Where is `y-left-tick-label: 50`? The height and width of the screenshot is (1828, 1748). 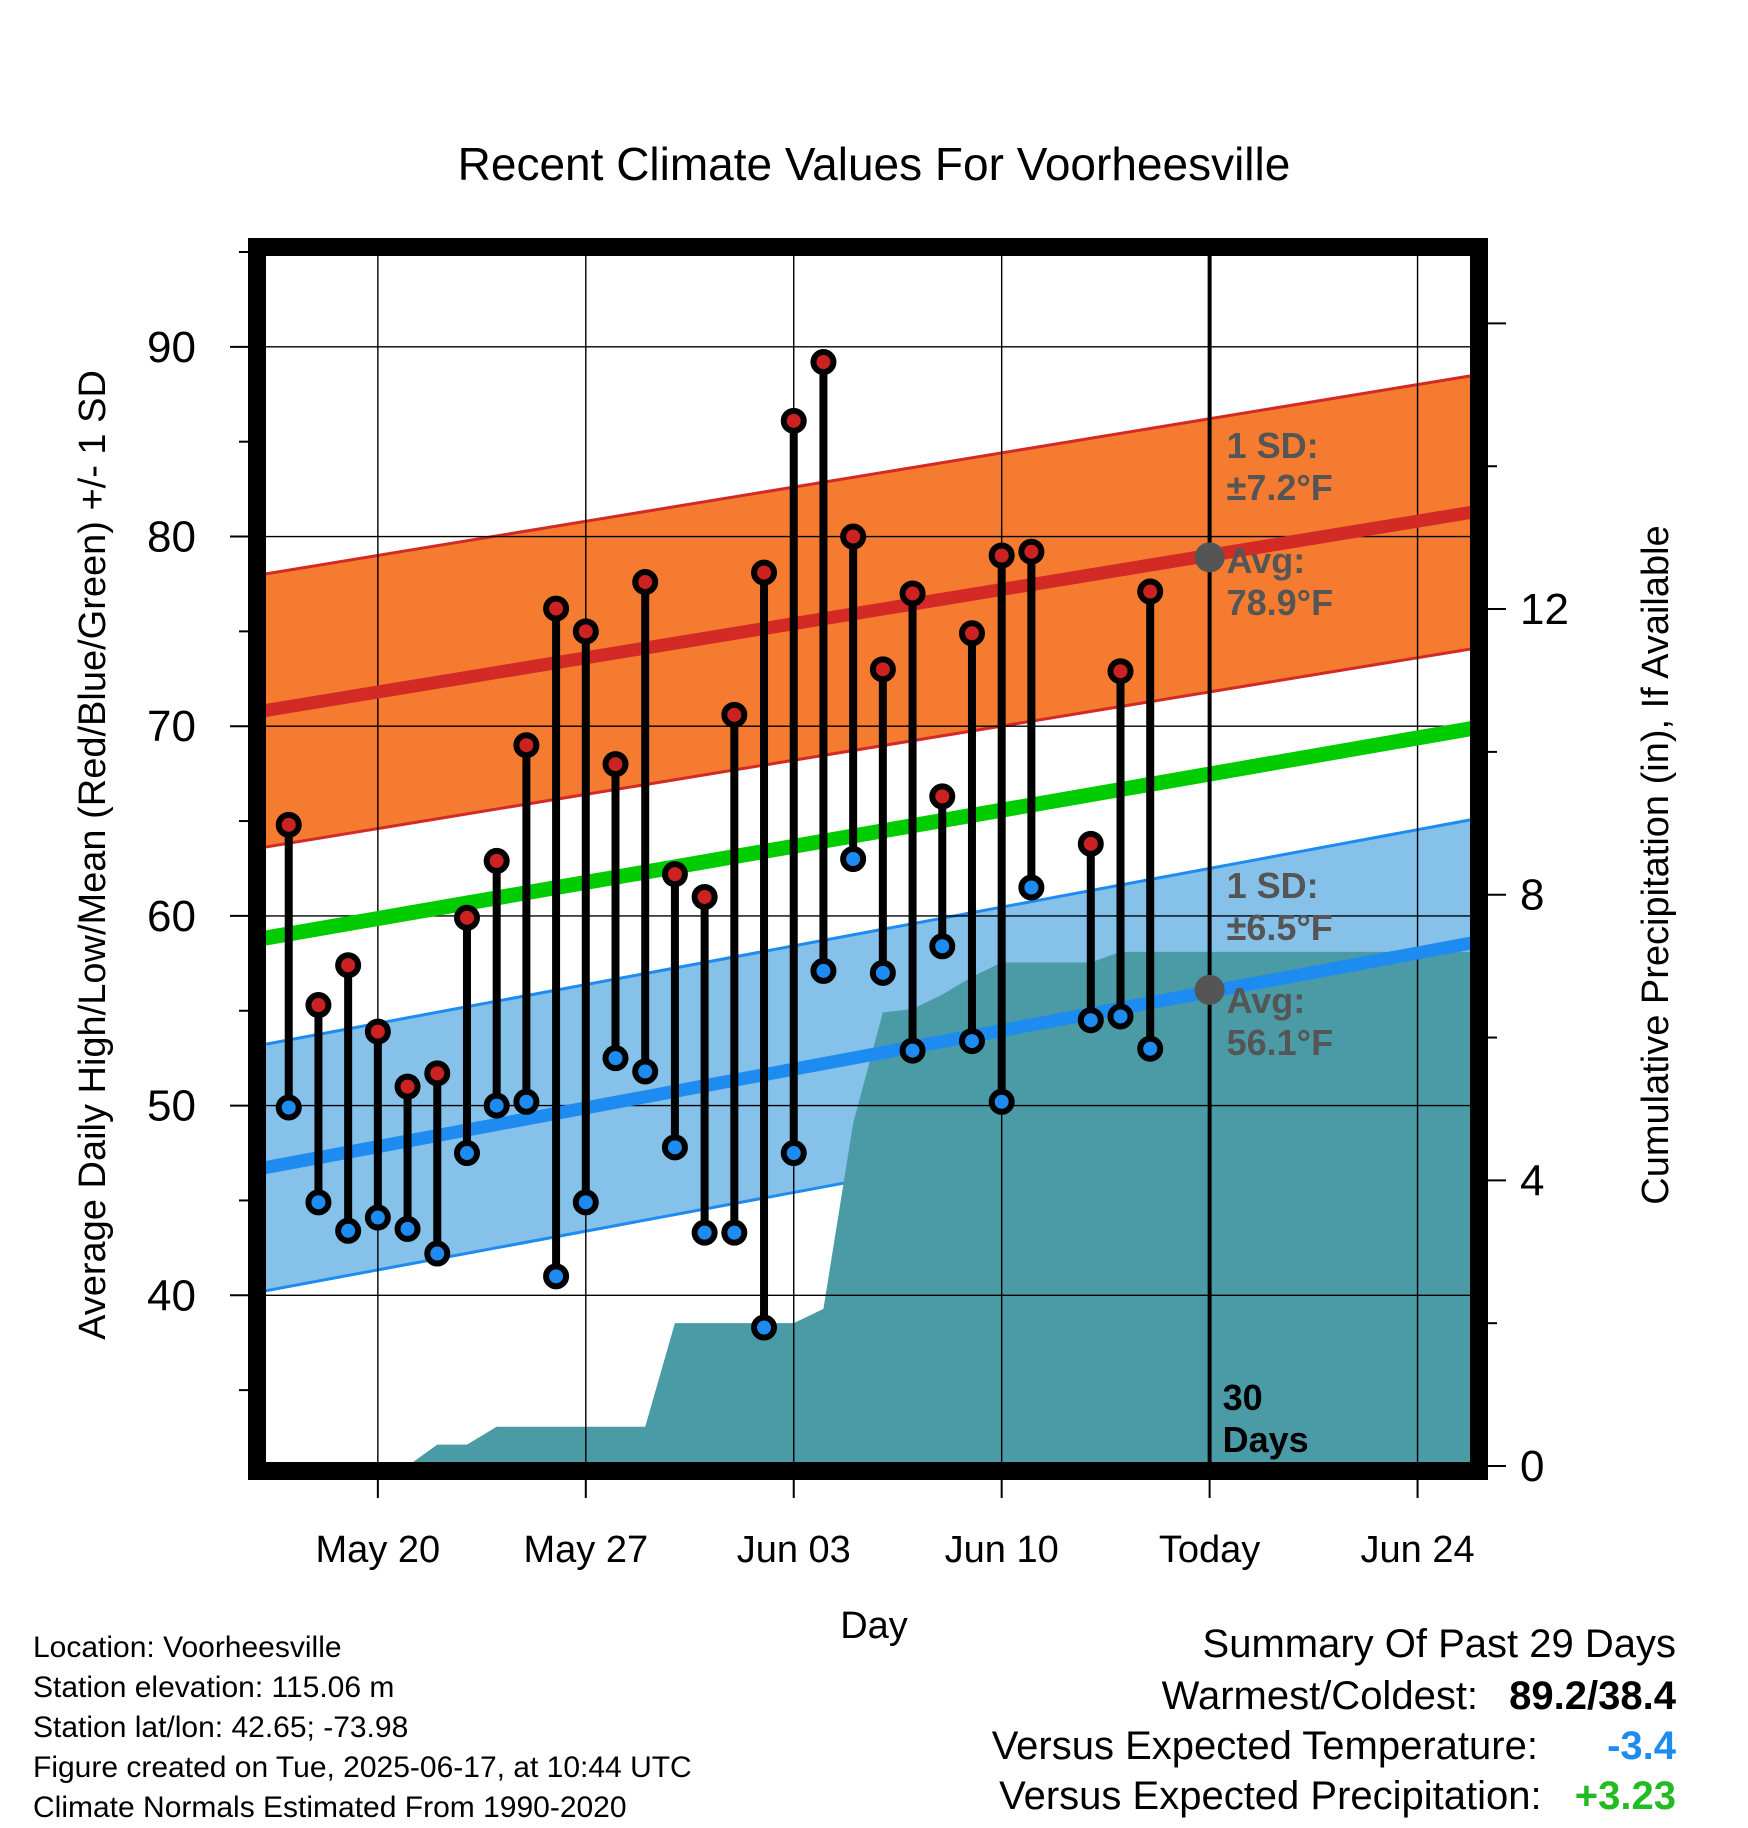
y-left-tick-label: 50 is located at coordinates (171, 1106).